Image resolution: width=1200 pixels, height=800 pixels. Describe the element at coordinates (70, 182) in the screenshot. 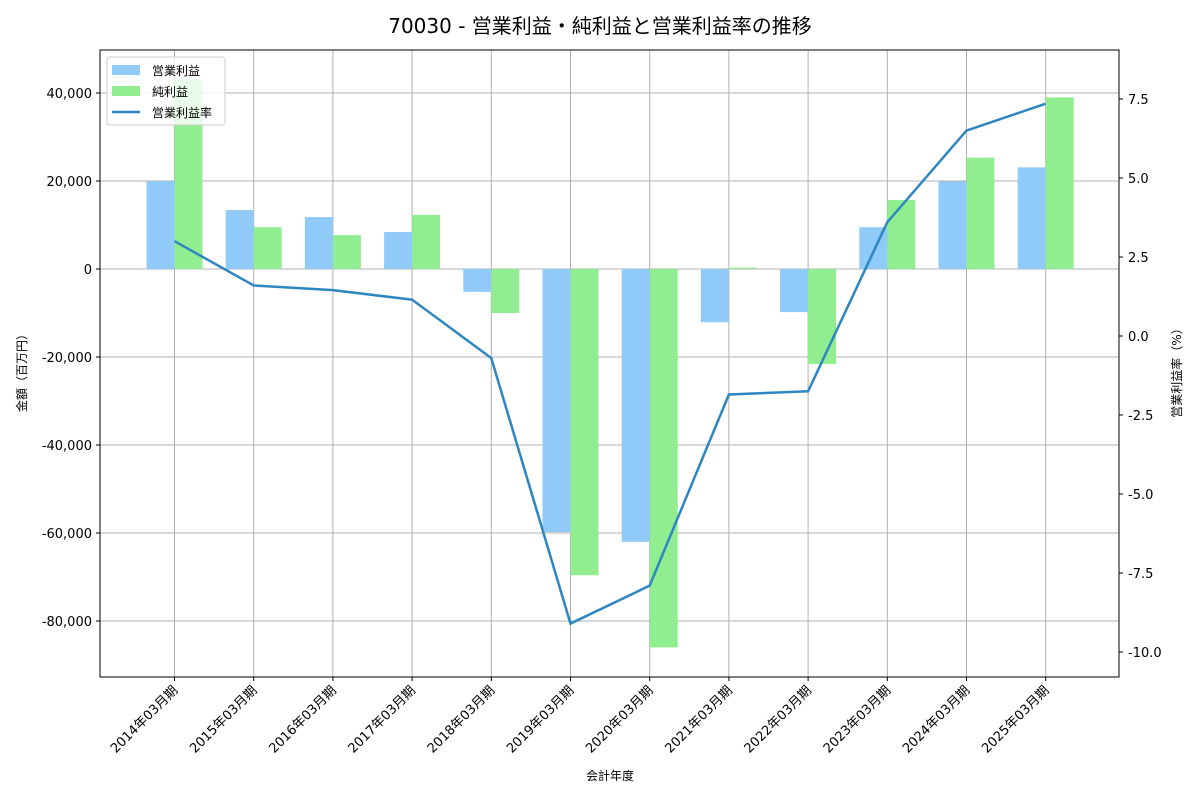

I see `y-left-tick-label: 20,000` at that location.